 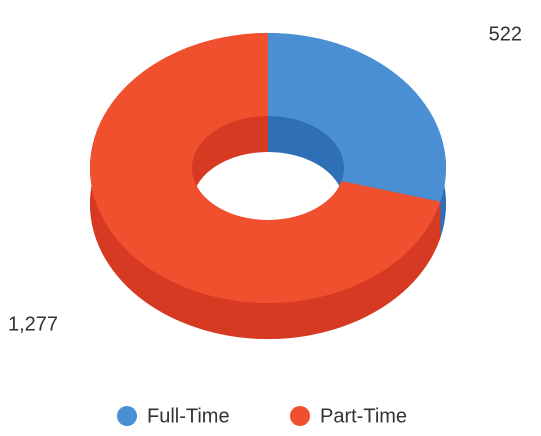 I want to click on slice, so click(x=357, y=117).